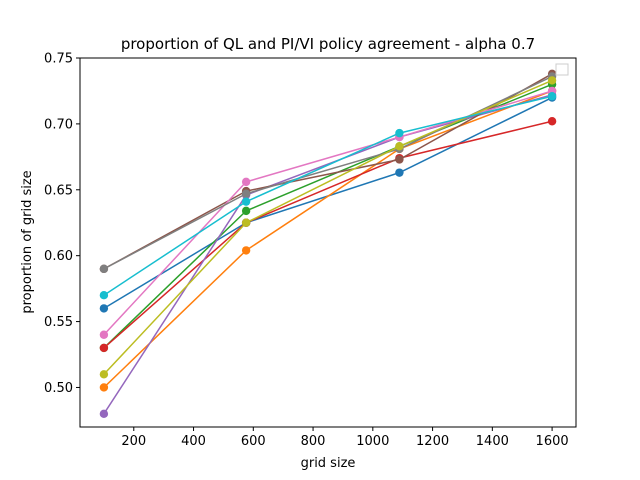 This screenshot has width=640, height=480. Describe the element at coordinates (193, 441) in the screenshot. I see `x-tick-label: 400` at that location.